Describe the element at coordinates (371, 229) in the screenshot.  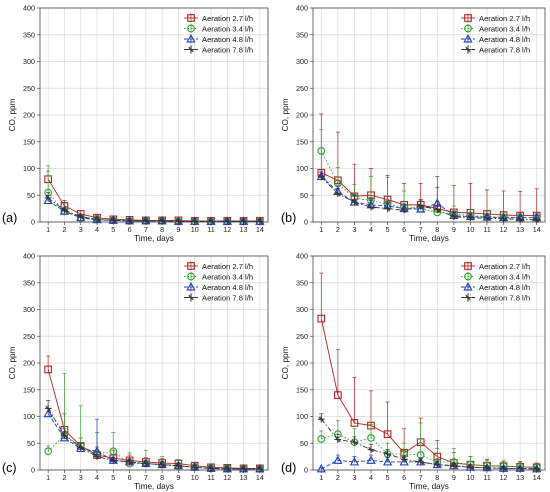
I see `x-tick-label: 4` at that location.